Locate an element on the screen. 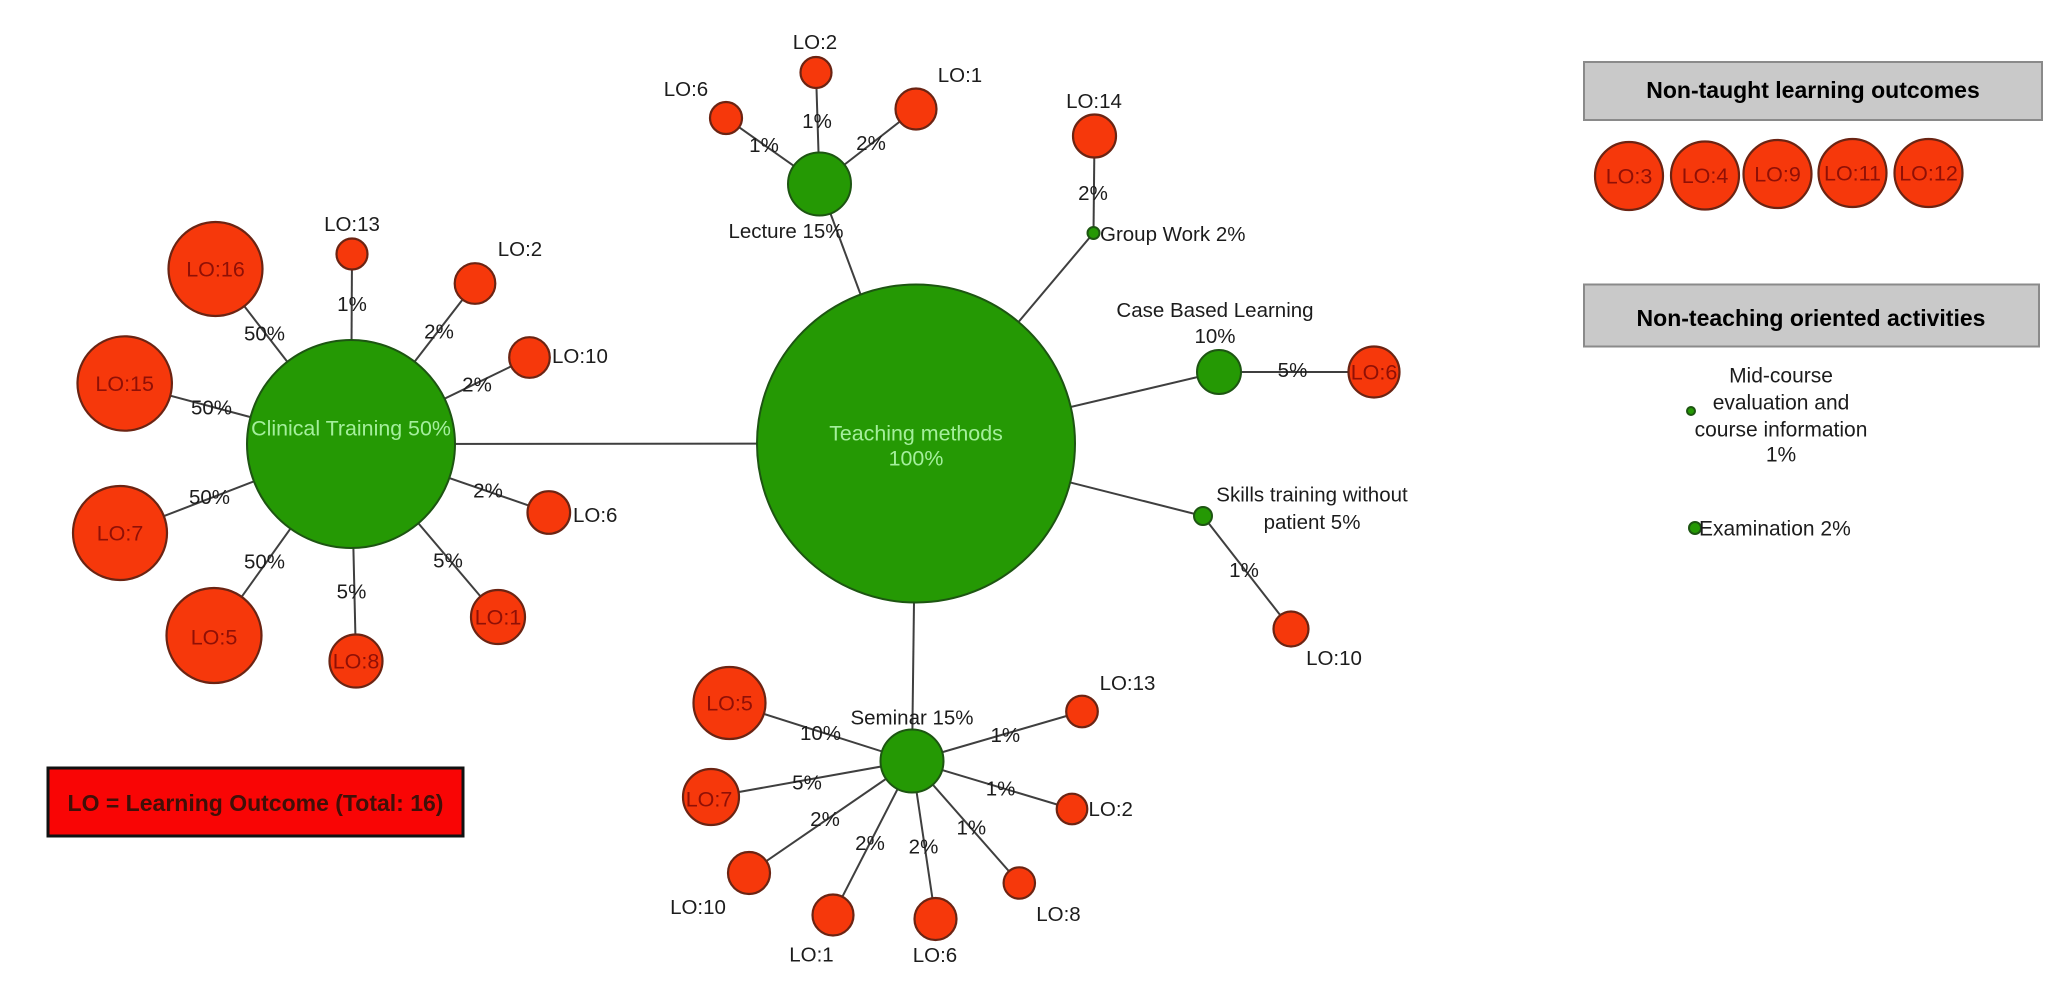  svg-text: LO:16 is located at coordinates (215, 270).